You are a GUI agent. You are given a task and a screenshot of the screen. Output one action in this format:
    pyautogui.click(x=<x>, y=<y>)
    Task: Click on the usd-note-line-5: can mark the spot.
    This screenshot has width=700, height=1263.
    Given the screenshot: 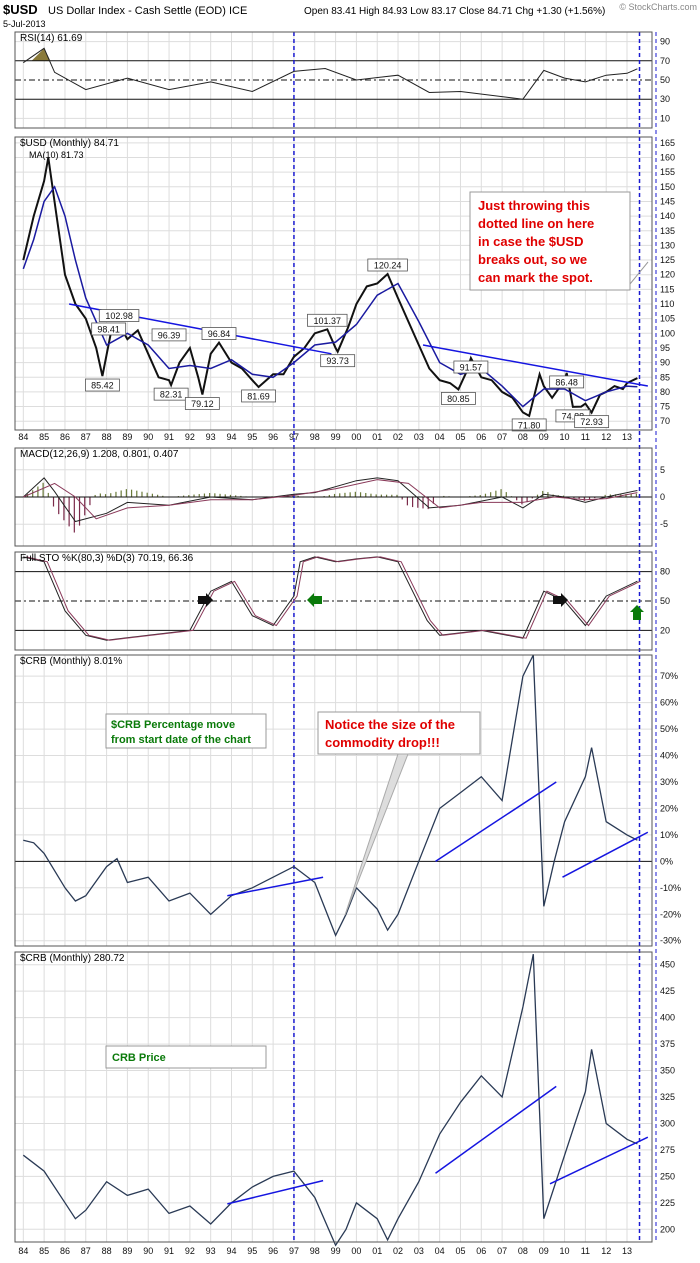 What is the action you would take?
    pyautogui.click(x=535, y=277)
    